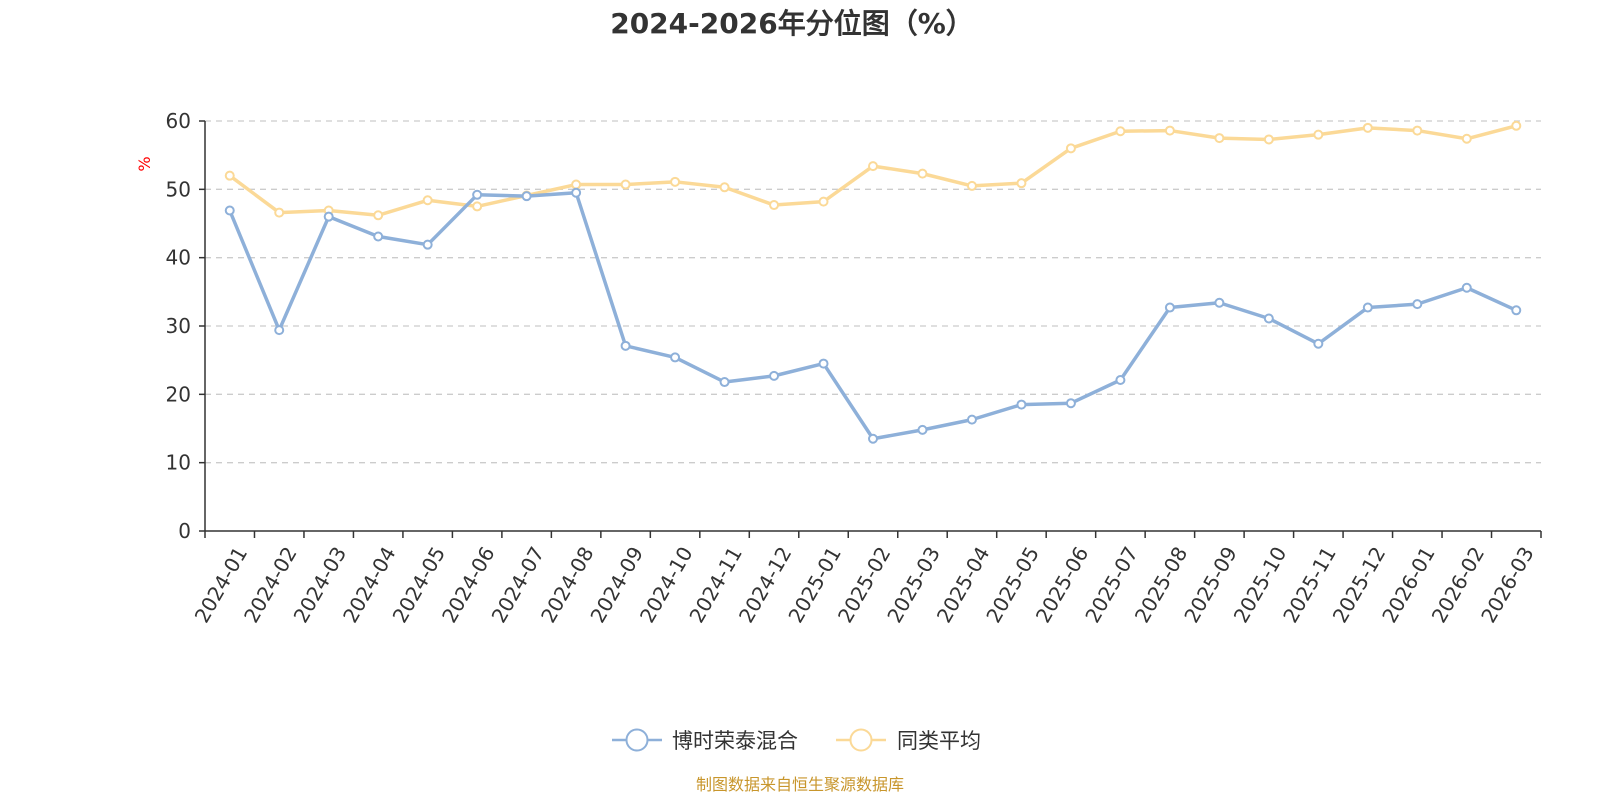 Image resolution: width=1600 pixels, height=800 pixels. Describe the element at coordinates (800, 784) in the screenshot. I see `source-note: 制图数据来自恒生聚源数据库` at that location.